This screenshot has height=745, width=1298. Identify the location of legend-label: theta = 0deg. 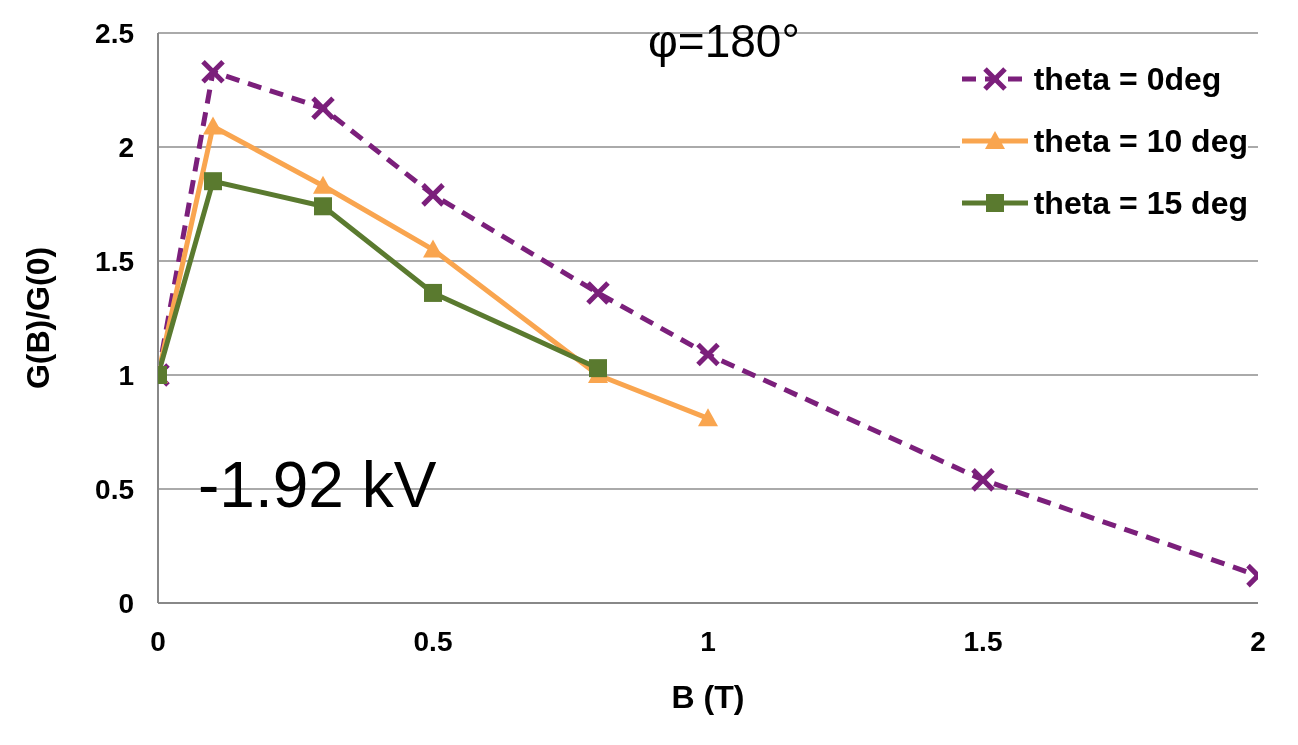
(1127, 79).